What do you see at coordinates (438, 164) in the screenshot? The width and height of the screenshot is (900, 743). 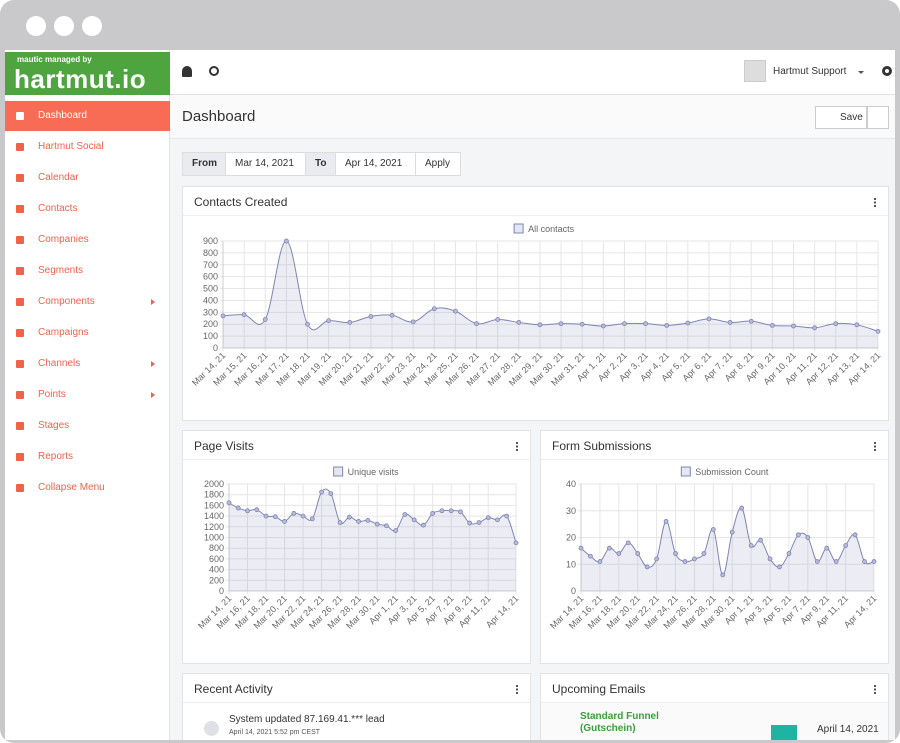 I see `apply-button: Apply` at bounding box center [438, 164].